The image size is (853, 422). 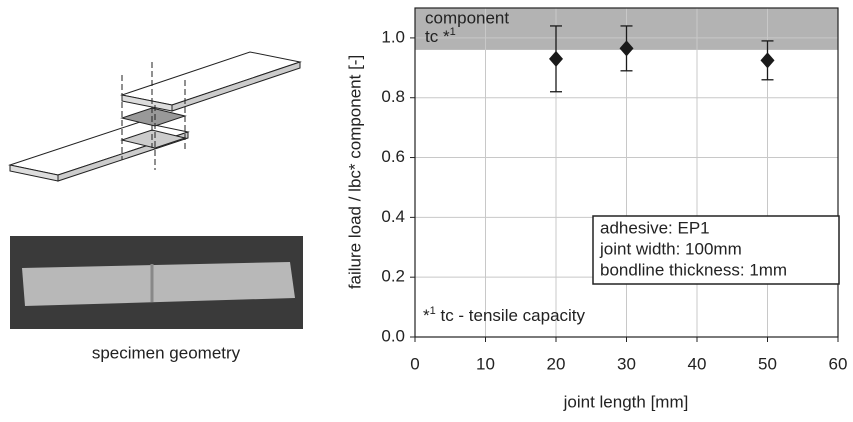 What do you see at coordinates (485, 363) in the screenshot?
I see `x-tick-label: 10` at bounding box center [485, 363].